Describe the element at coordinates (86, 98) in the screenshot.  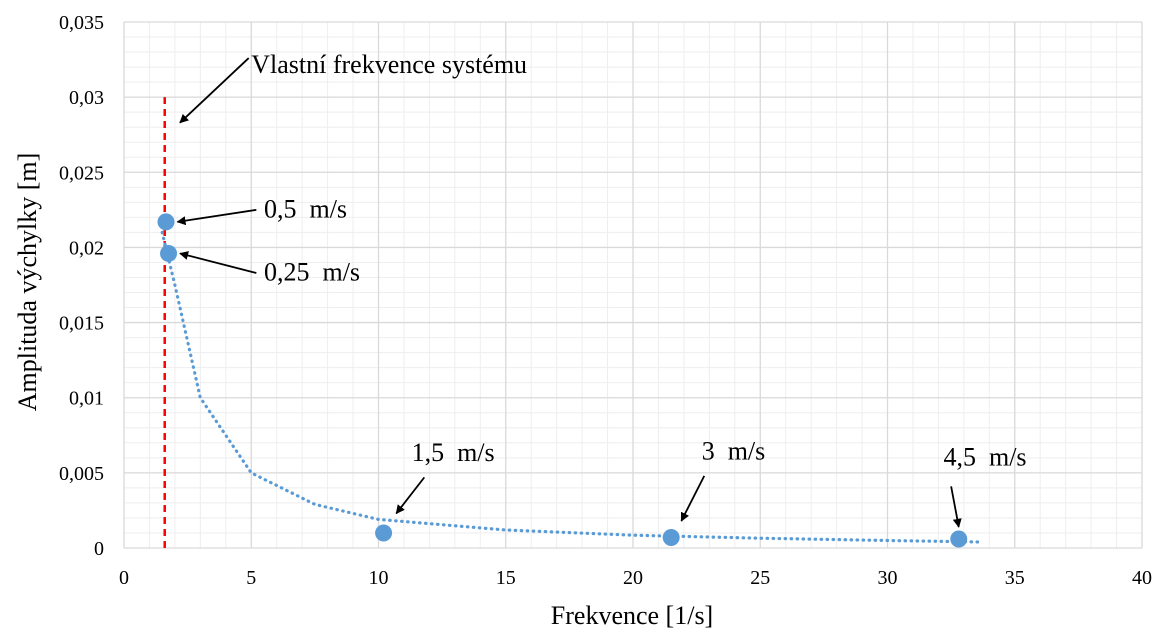
I see `y-tick-label: 0,03` at that location.